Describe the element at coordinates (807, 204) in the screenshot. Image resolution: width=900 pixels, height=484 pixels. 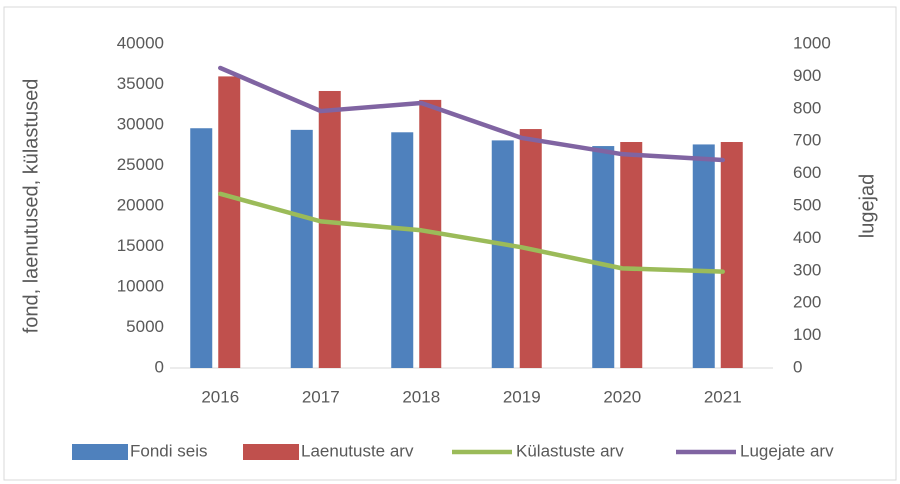
I see `y2-tick-label: 500` at that location.